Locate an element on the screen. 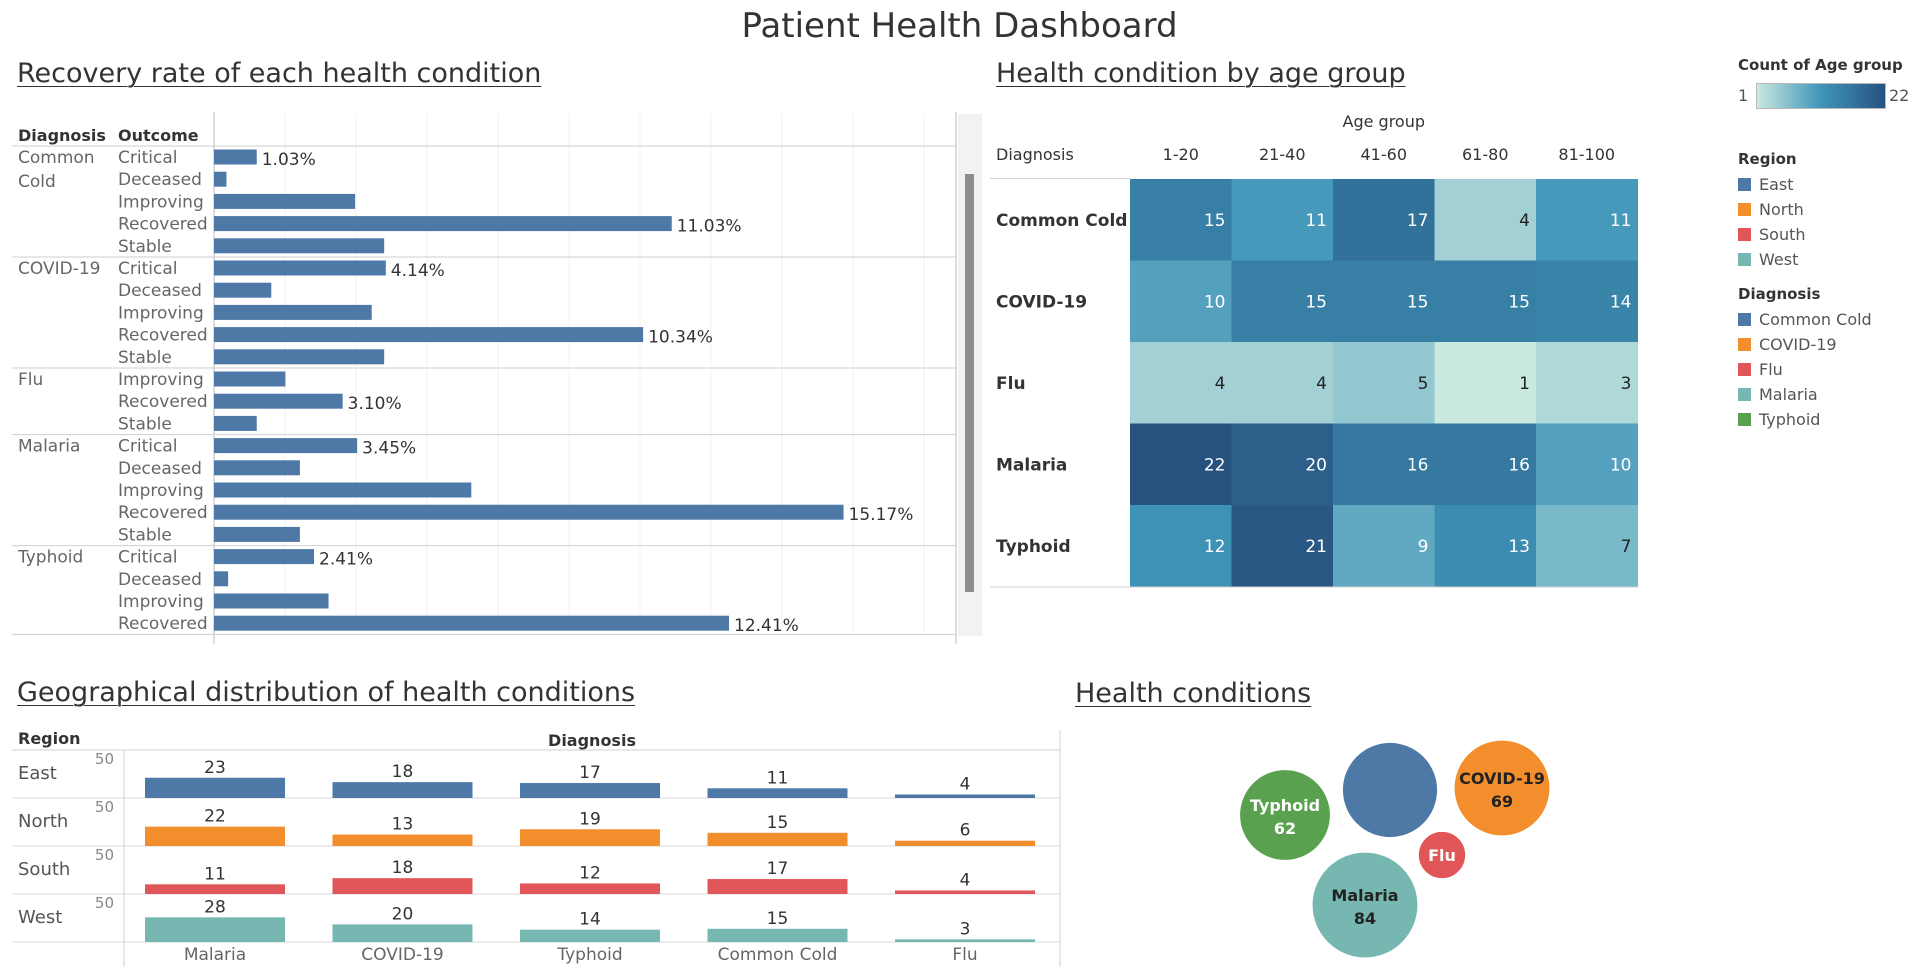  outcome-label: Critical is located at coordinates (147, 447).